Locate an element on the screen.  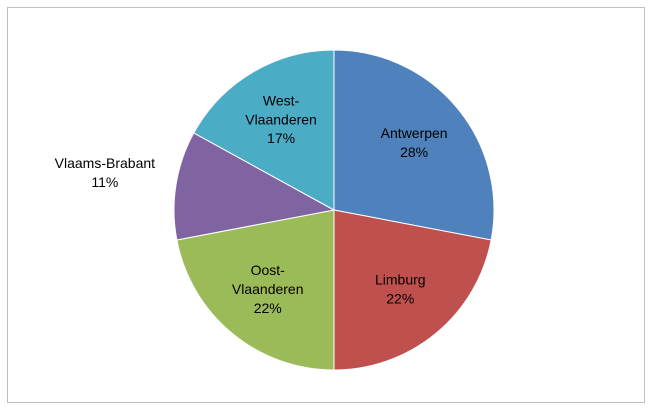
slice-category-label: Oost- Vlaanderen is located at coordinates (268, 279).